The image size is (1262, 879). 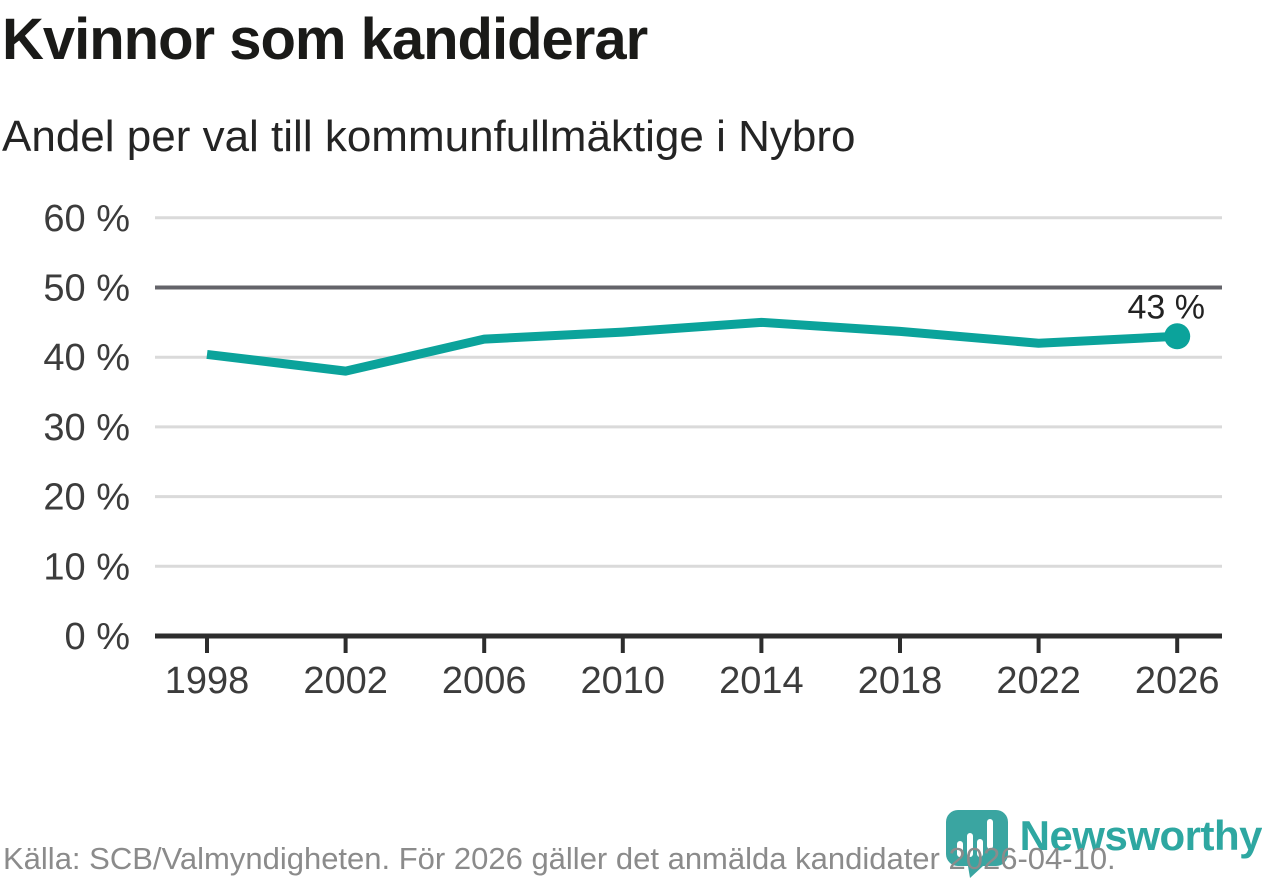 I want to click on x-tick-label: 2026, so click(x=1177, y=681).